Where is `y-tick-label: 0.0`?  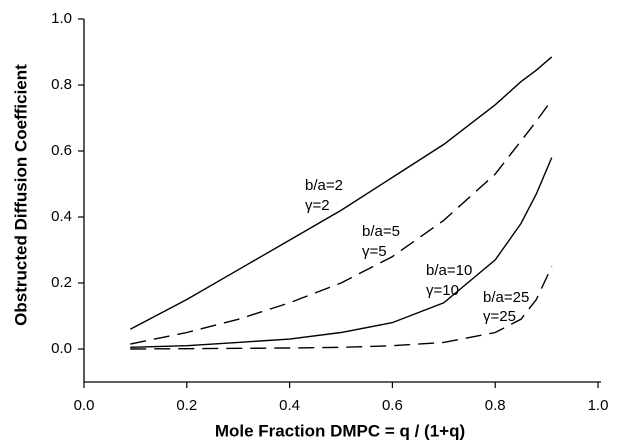
y-tick-label: 0.0 is located at coordinates (61, 348).